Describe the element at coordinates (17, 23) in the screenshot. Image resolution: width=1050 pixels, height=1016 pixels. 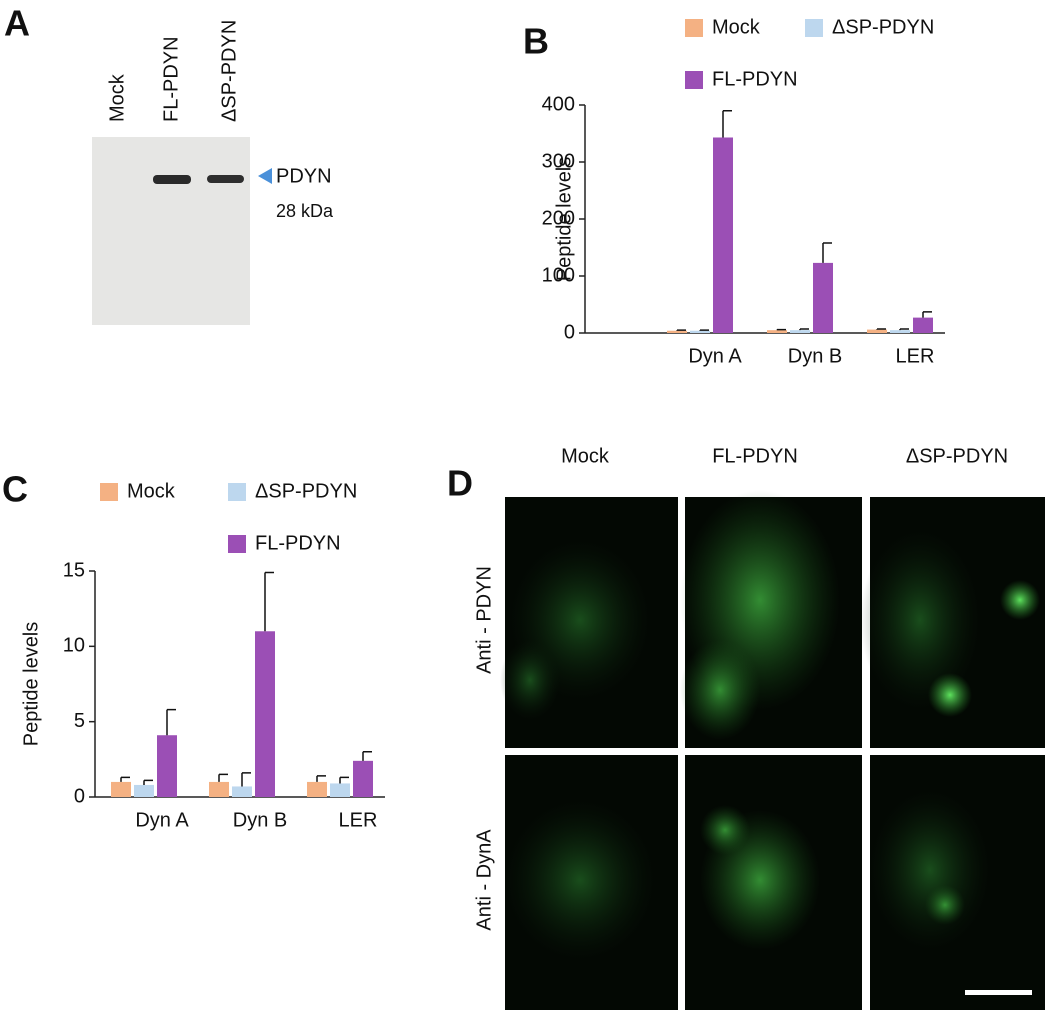
I see `panel-letter: A` at that location.